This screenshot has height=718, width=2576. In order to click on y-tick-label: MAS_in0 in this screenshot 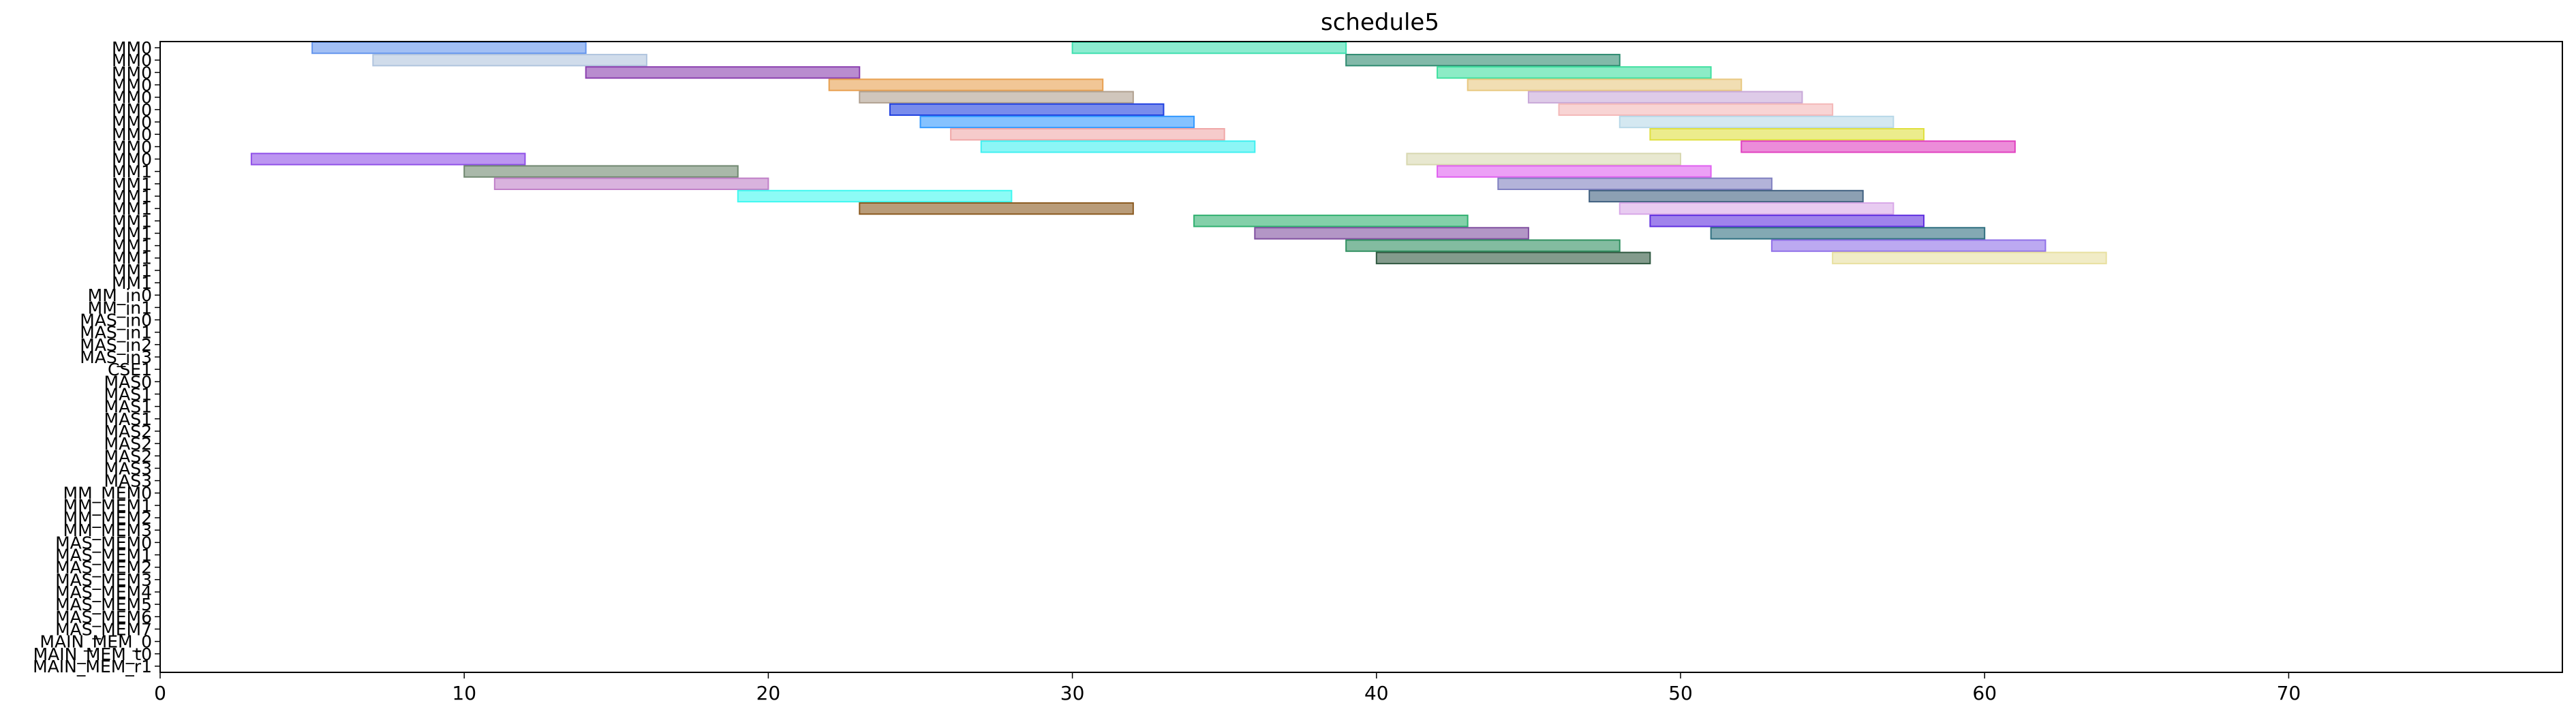, I will do `click(116, 321)`.